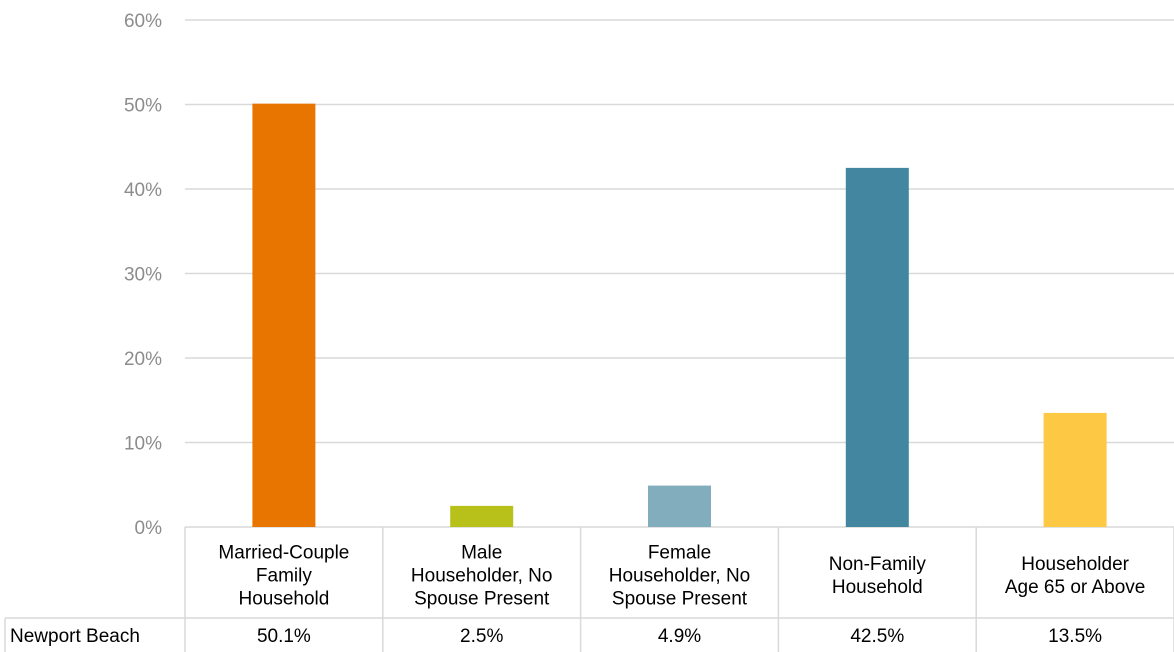 This screenshot has height=652, width=1174. I want to click on y-tick-label: 20%, so click(143, 359).